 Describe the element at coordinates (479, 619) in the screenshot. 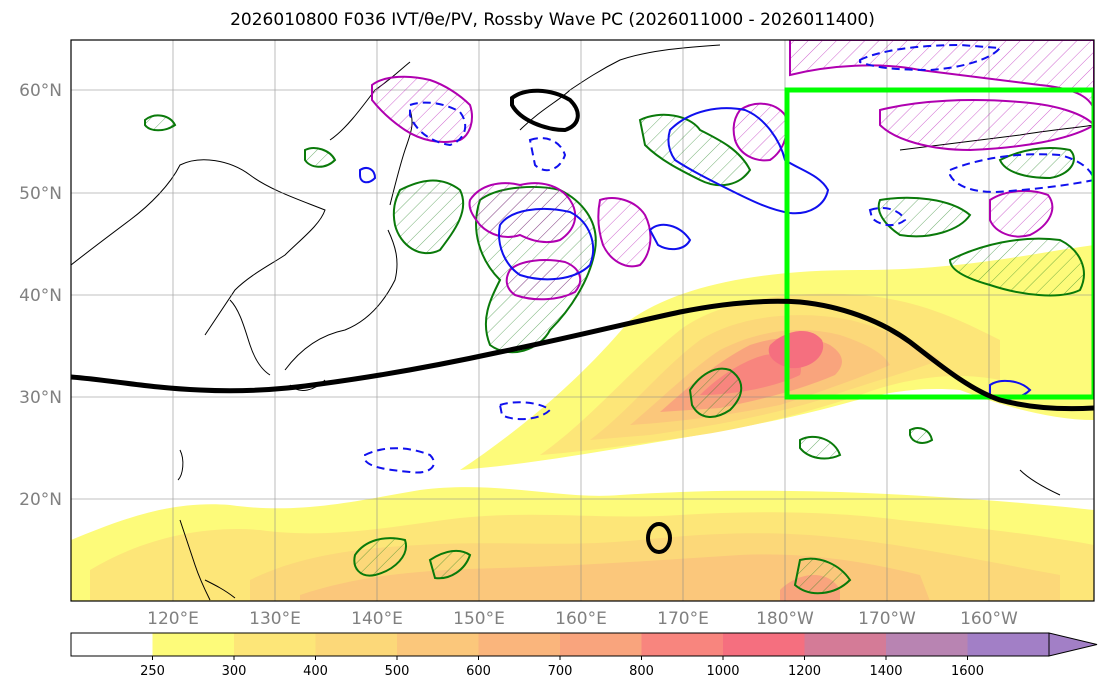

I see `lon-label: 150°E` at that location.